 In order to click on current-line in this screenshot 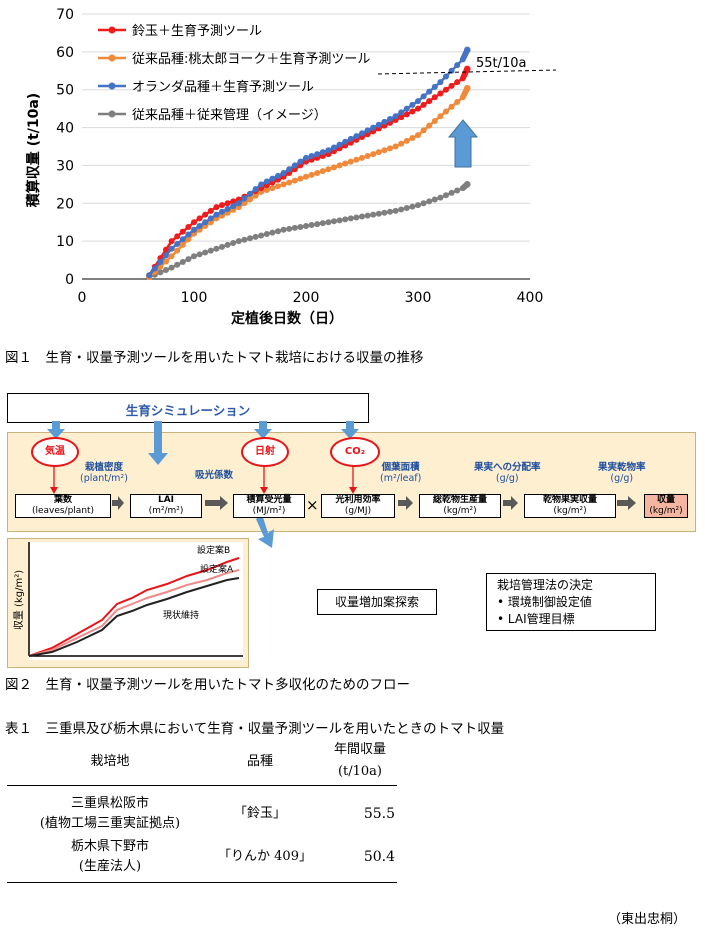, I will do `click(134, 617)`.